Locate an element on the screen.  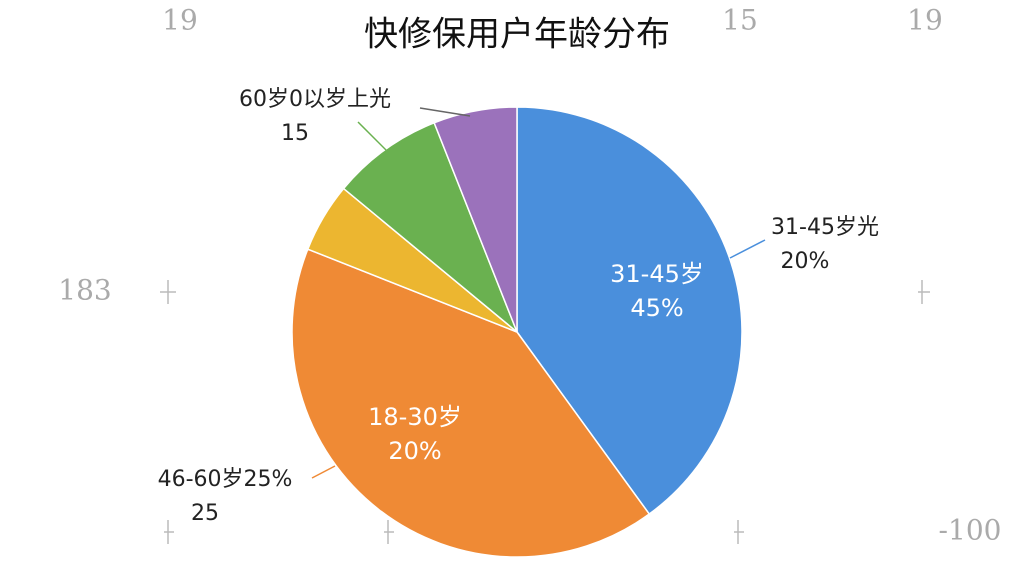
background-text: -100 is located at coordinates (970, 530).